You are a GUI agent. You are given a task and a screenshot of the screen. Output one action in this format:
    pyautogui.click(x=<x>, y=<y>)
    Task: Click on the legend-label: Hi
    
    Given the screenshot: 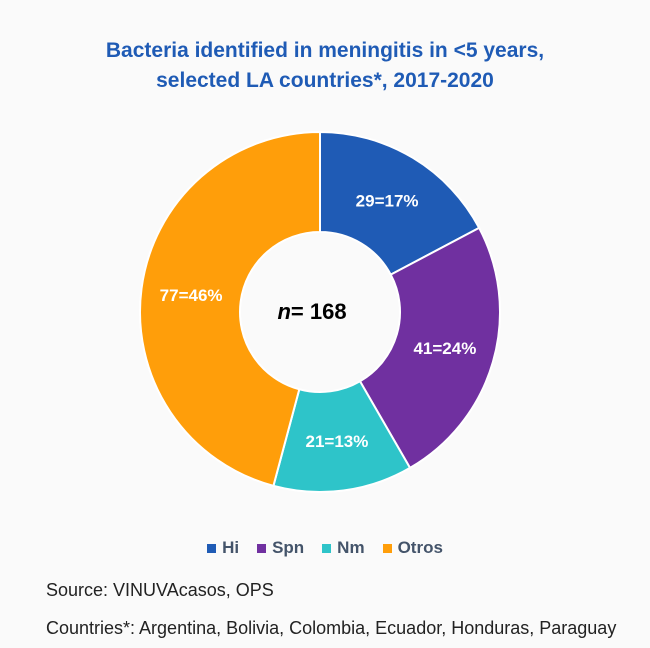 What is the action you would take?
    pyautogui.click(x=231, y=547)
    